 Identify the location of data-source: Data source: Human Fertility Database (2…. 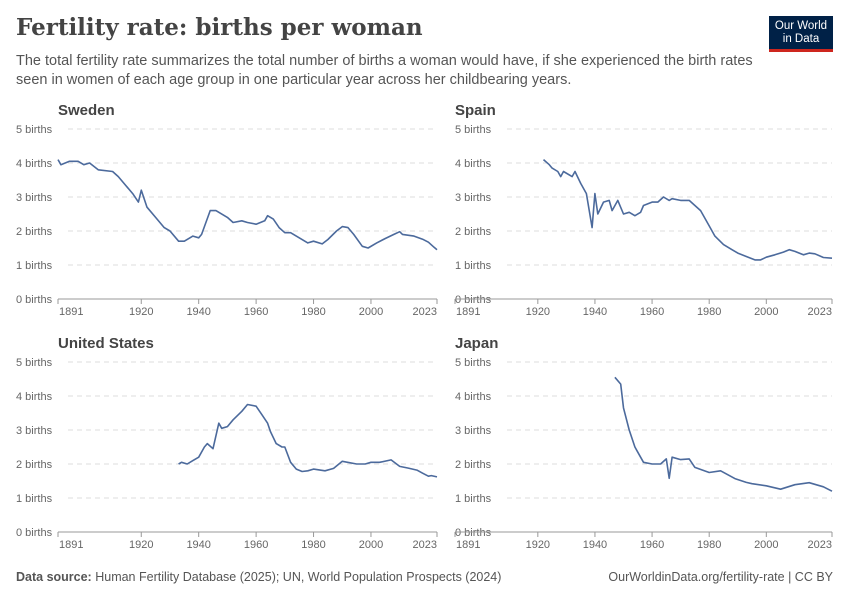
(258, 577).